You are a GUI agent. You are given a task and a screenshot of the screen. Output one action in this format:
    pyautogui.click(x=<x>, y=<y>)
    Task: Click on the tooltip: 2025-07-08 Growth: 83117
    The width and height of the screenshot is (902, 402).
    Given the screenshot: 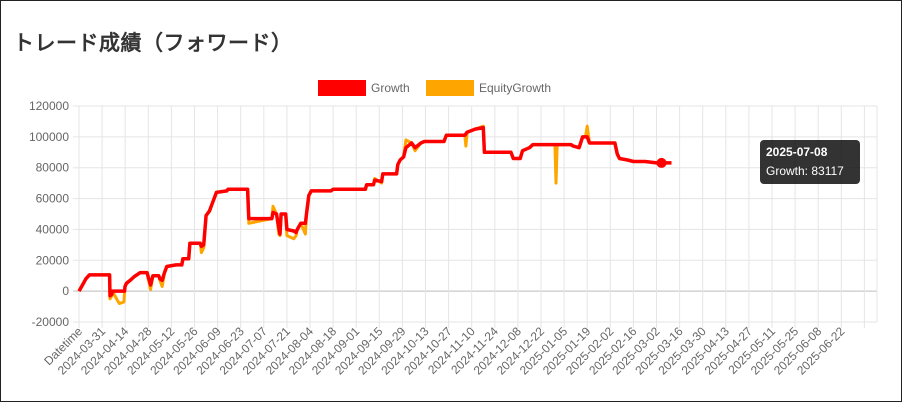 What is the action you would take?
    pyautogui.click(x=810, y=162)
    